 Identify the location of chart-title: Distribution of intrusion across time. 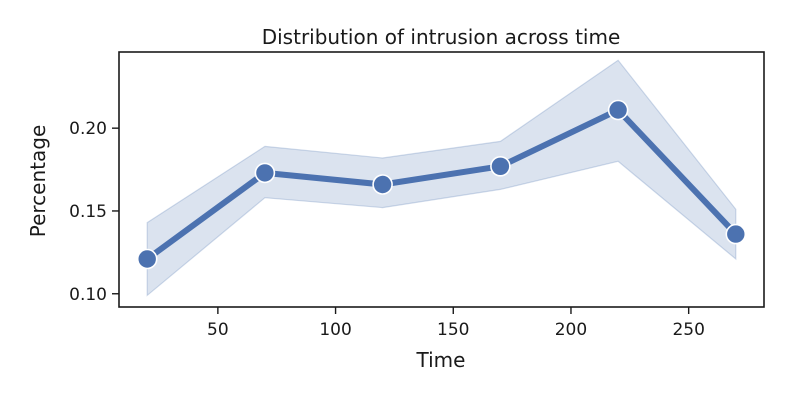
(441, 37).